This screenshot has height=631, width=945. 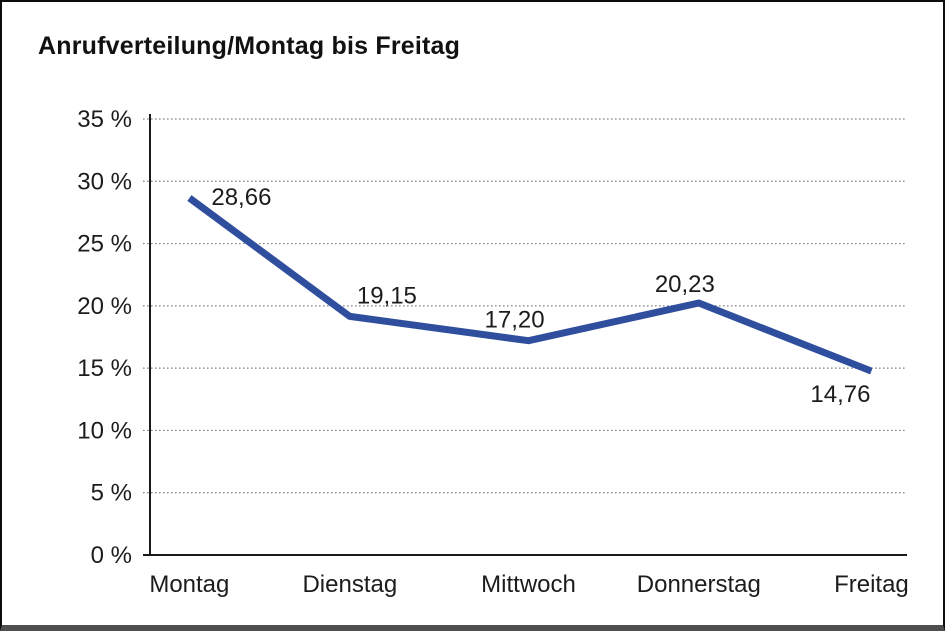 I want to click on y-axis-tick-label: 10 %, so click(x=104, y=430).